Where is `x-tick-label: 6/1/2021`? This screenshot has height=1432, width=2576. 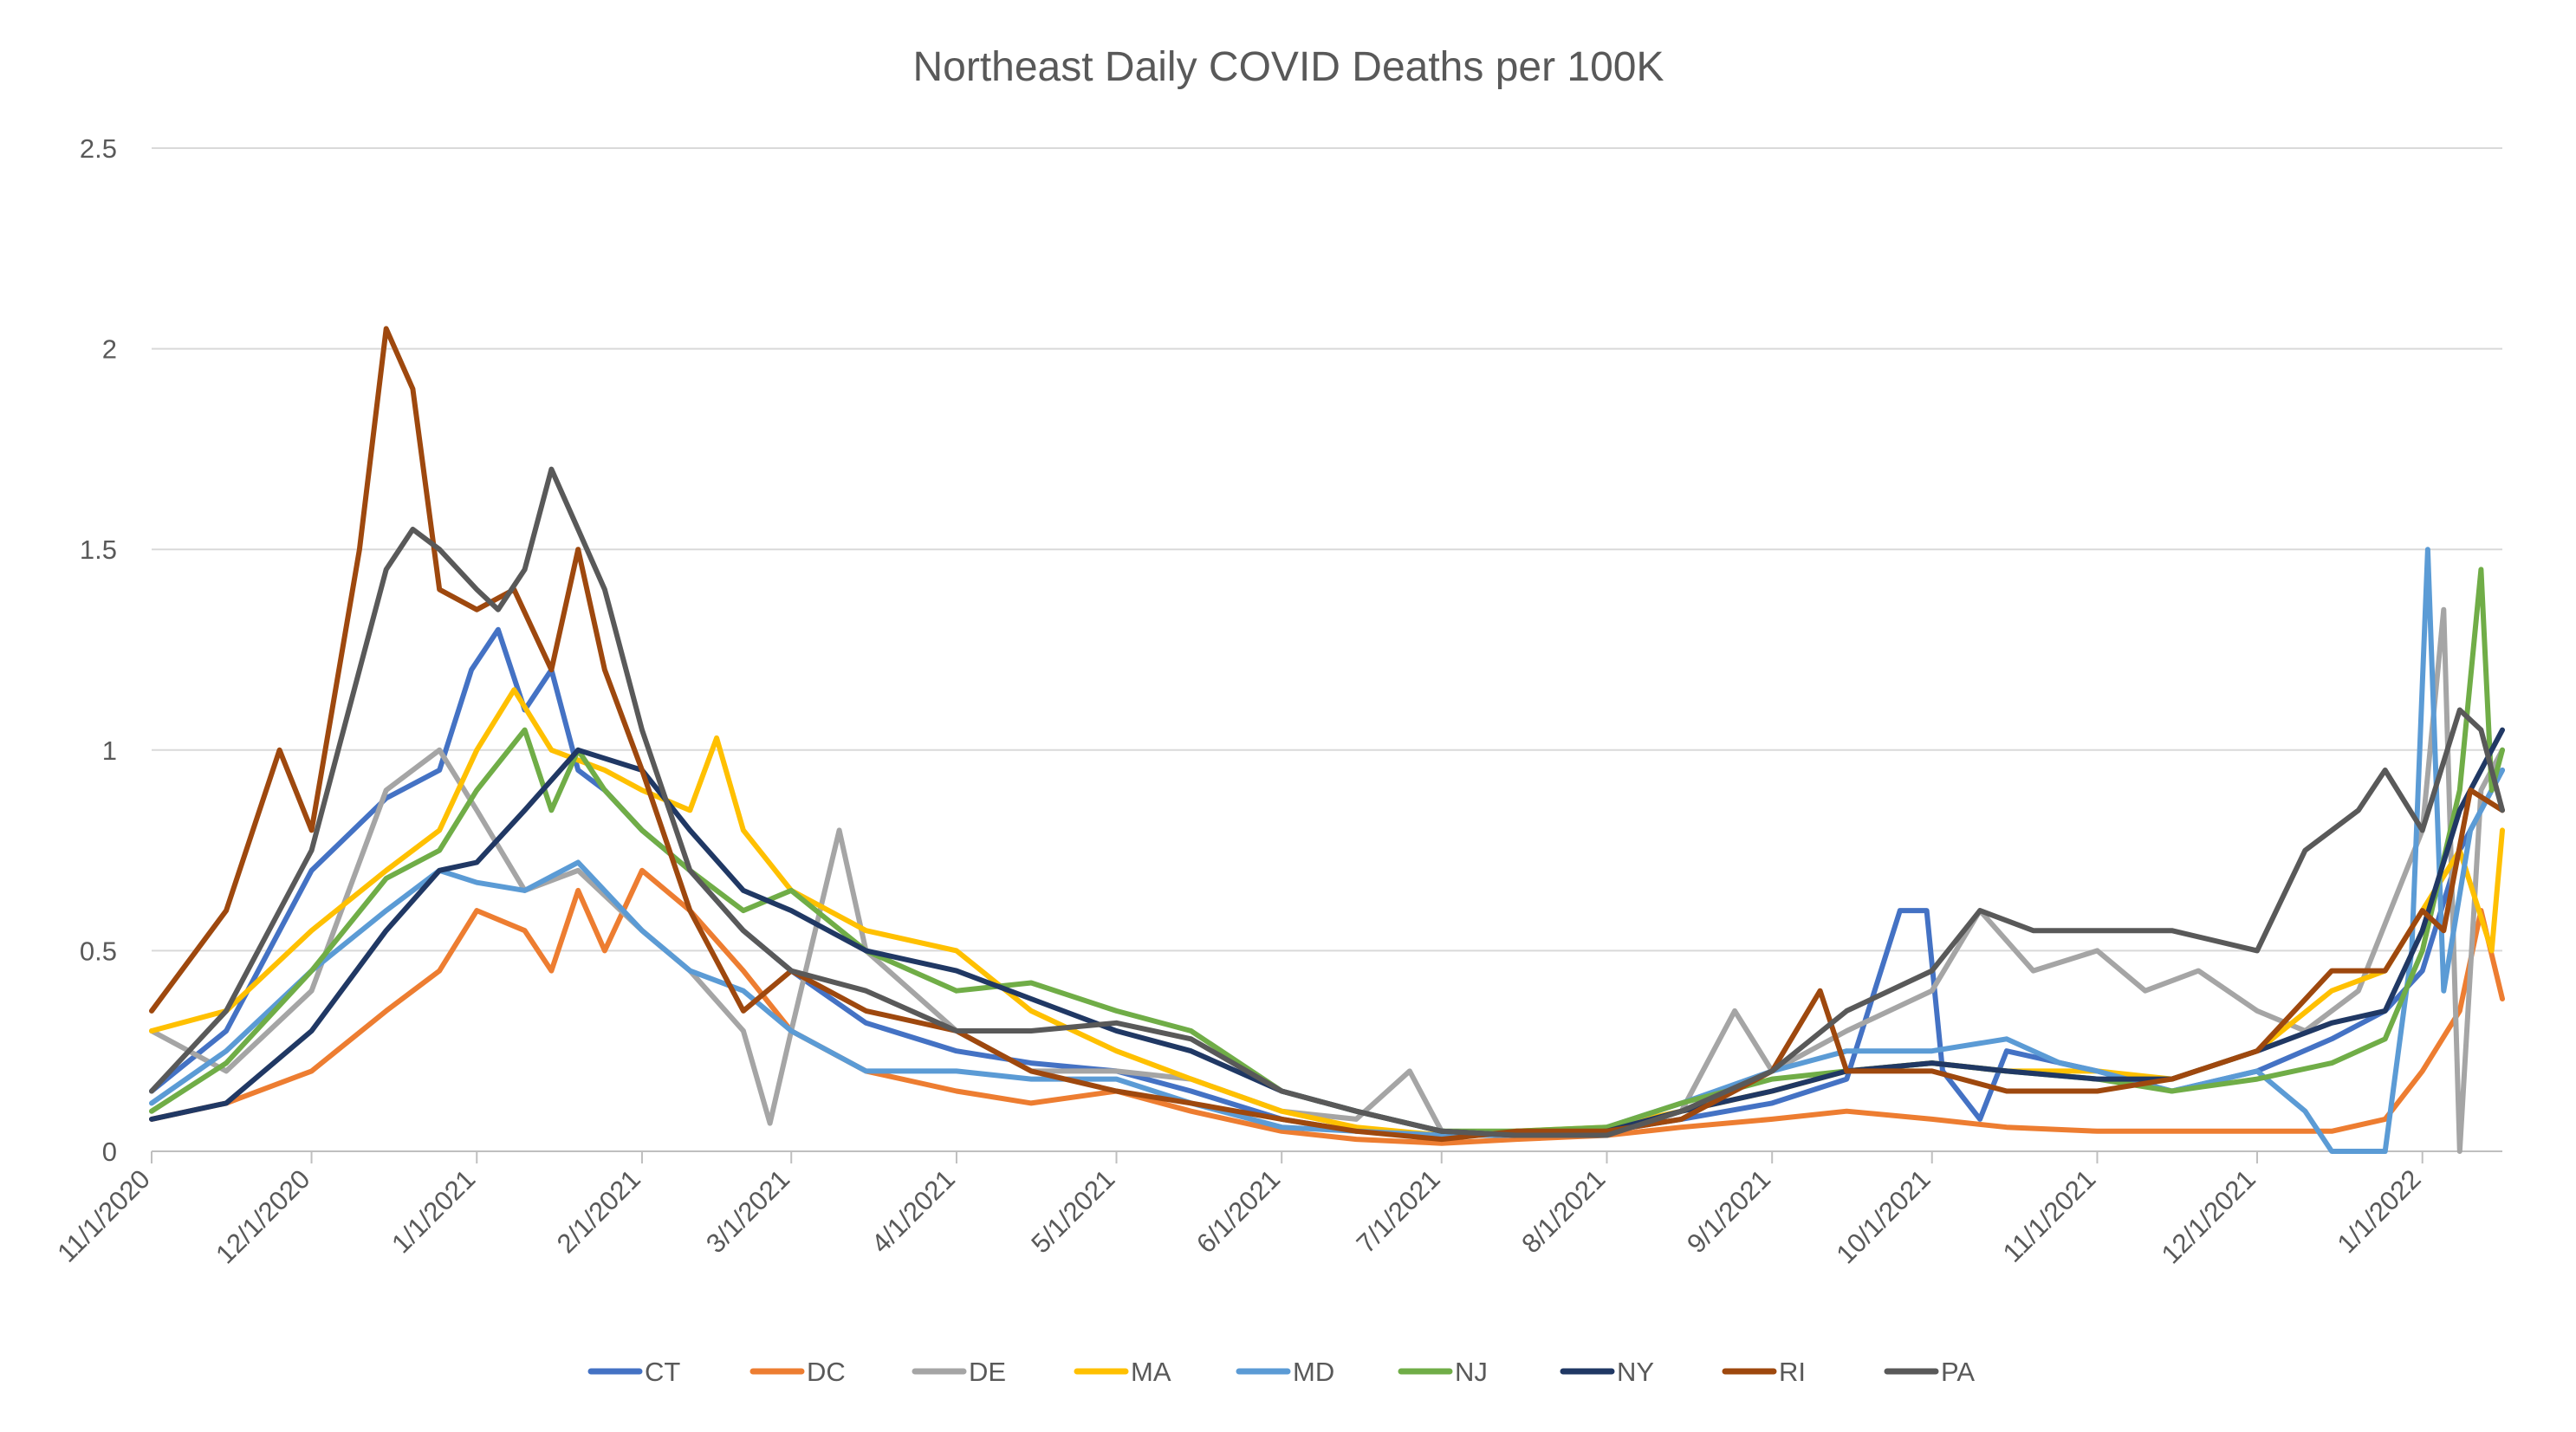 x-tick-label: 6/1/2021 is located at coordinates (1239, 1211).